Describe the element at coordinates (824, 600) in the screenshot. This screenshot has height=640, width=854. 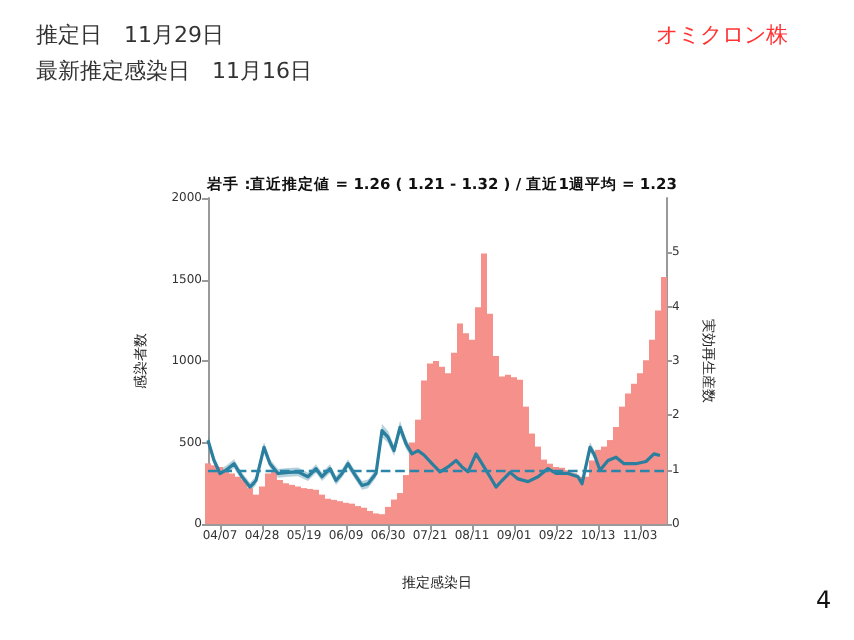
I see `text: 4` at that location.